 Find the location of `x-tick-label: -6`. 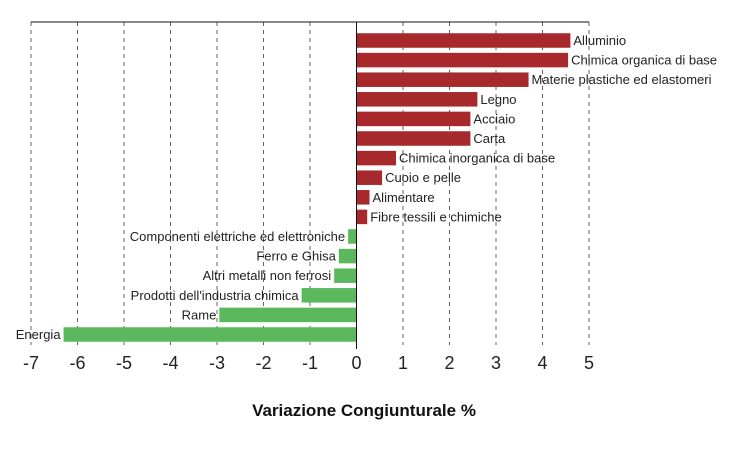

x-tick-label: -6 is located at coordinates (77, 363).